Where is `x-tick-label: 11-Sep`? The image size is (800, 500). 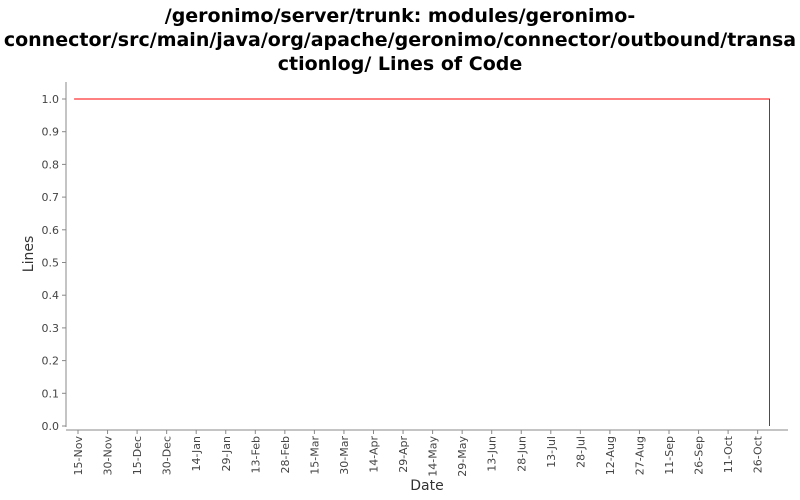
x-tick-label: 11-Sep is located at coordinates (669, 455).